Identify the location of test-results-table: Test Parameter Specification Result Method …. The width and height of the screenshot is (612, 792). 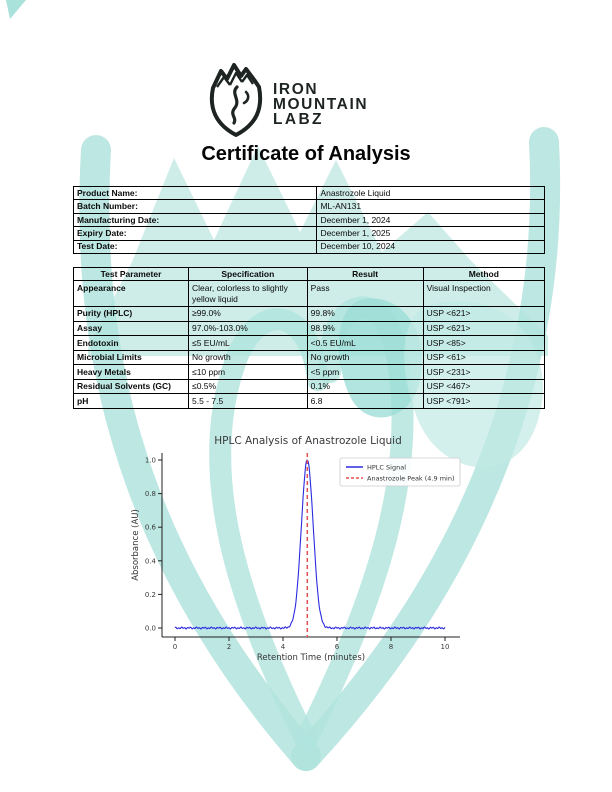
(309, 337).